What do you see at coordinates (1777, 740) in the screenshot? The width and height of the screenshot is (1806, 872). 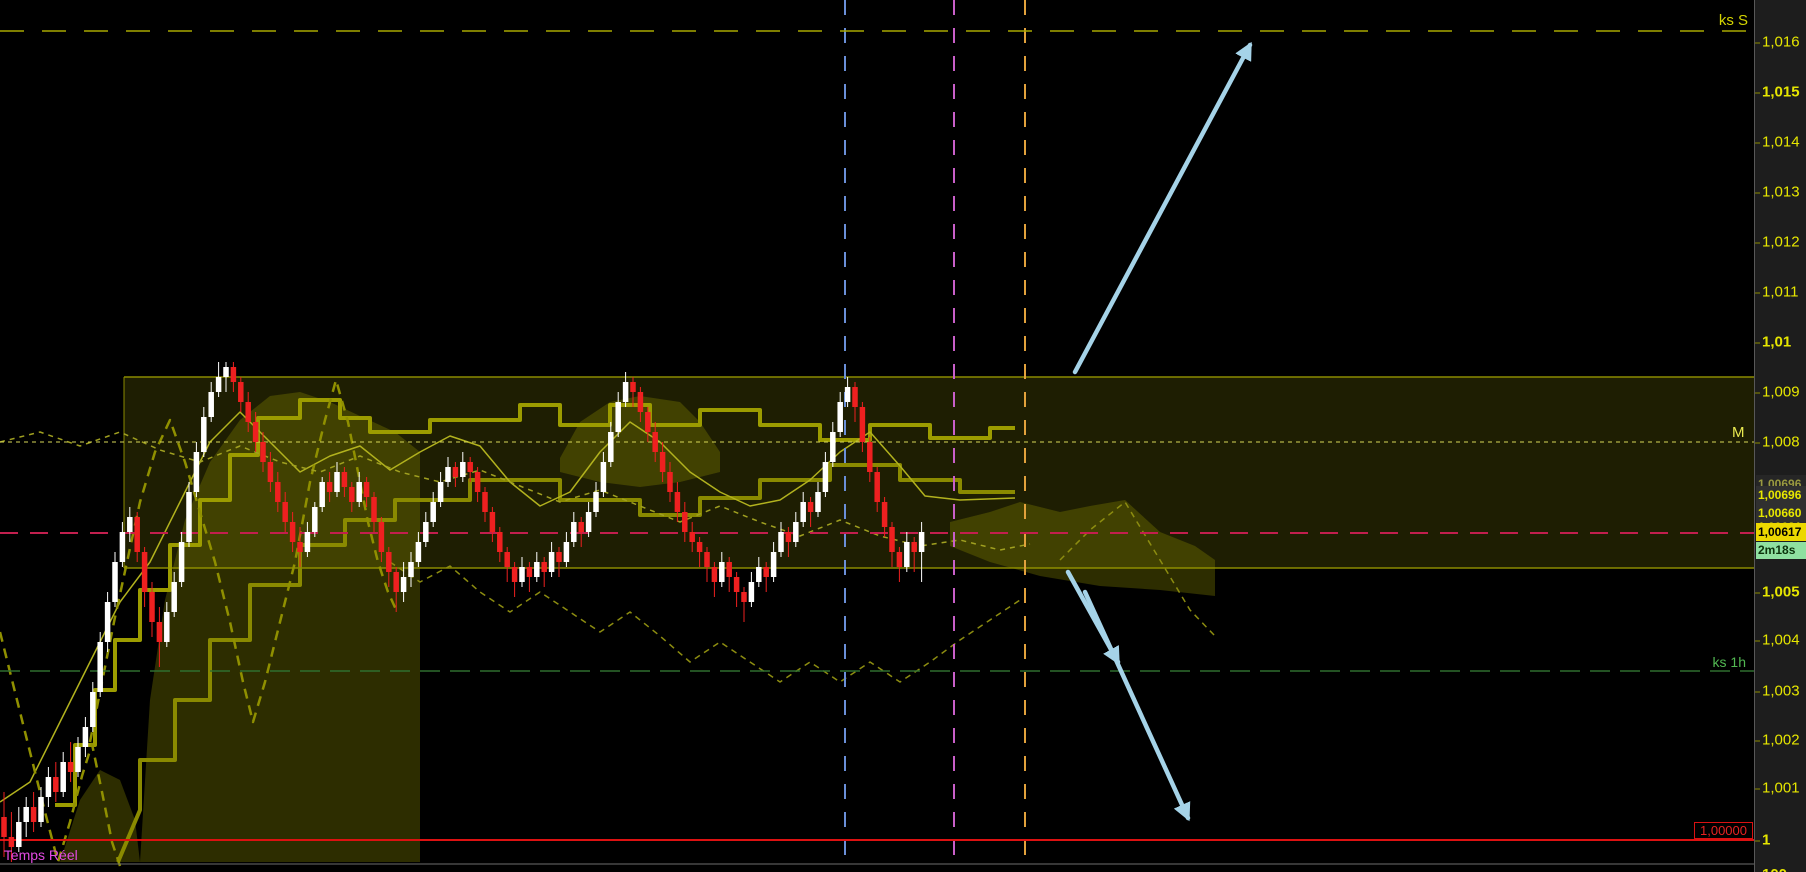 I see `axis-tick-label: 1,002` at bounding box center [1777, 740].